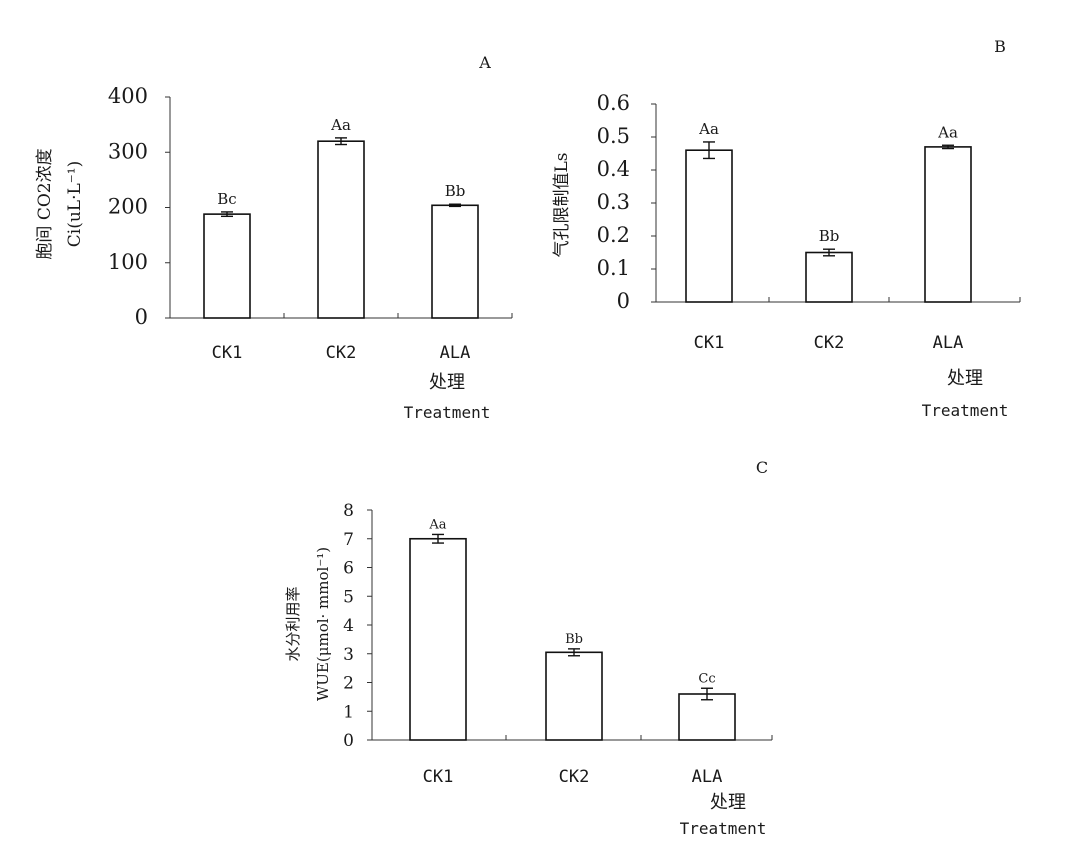  What do you see at coordinates (348, 684) in the screenshot?
I see `y-tick-label: 2` at bounding box center [348, 684].